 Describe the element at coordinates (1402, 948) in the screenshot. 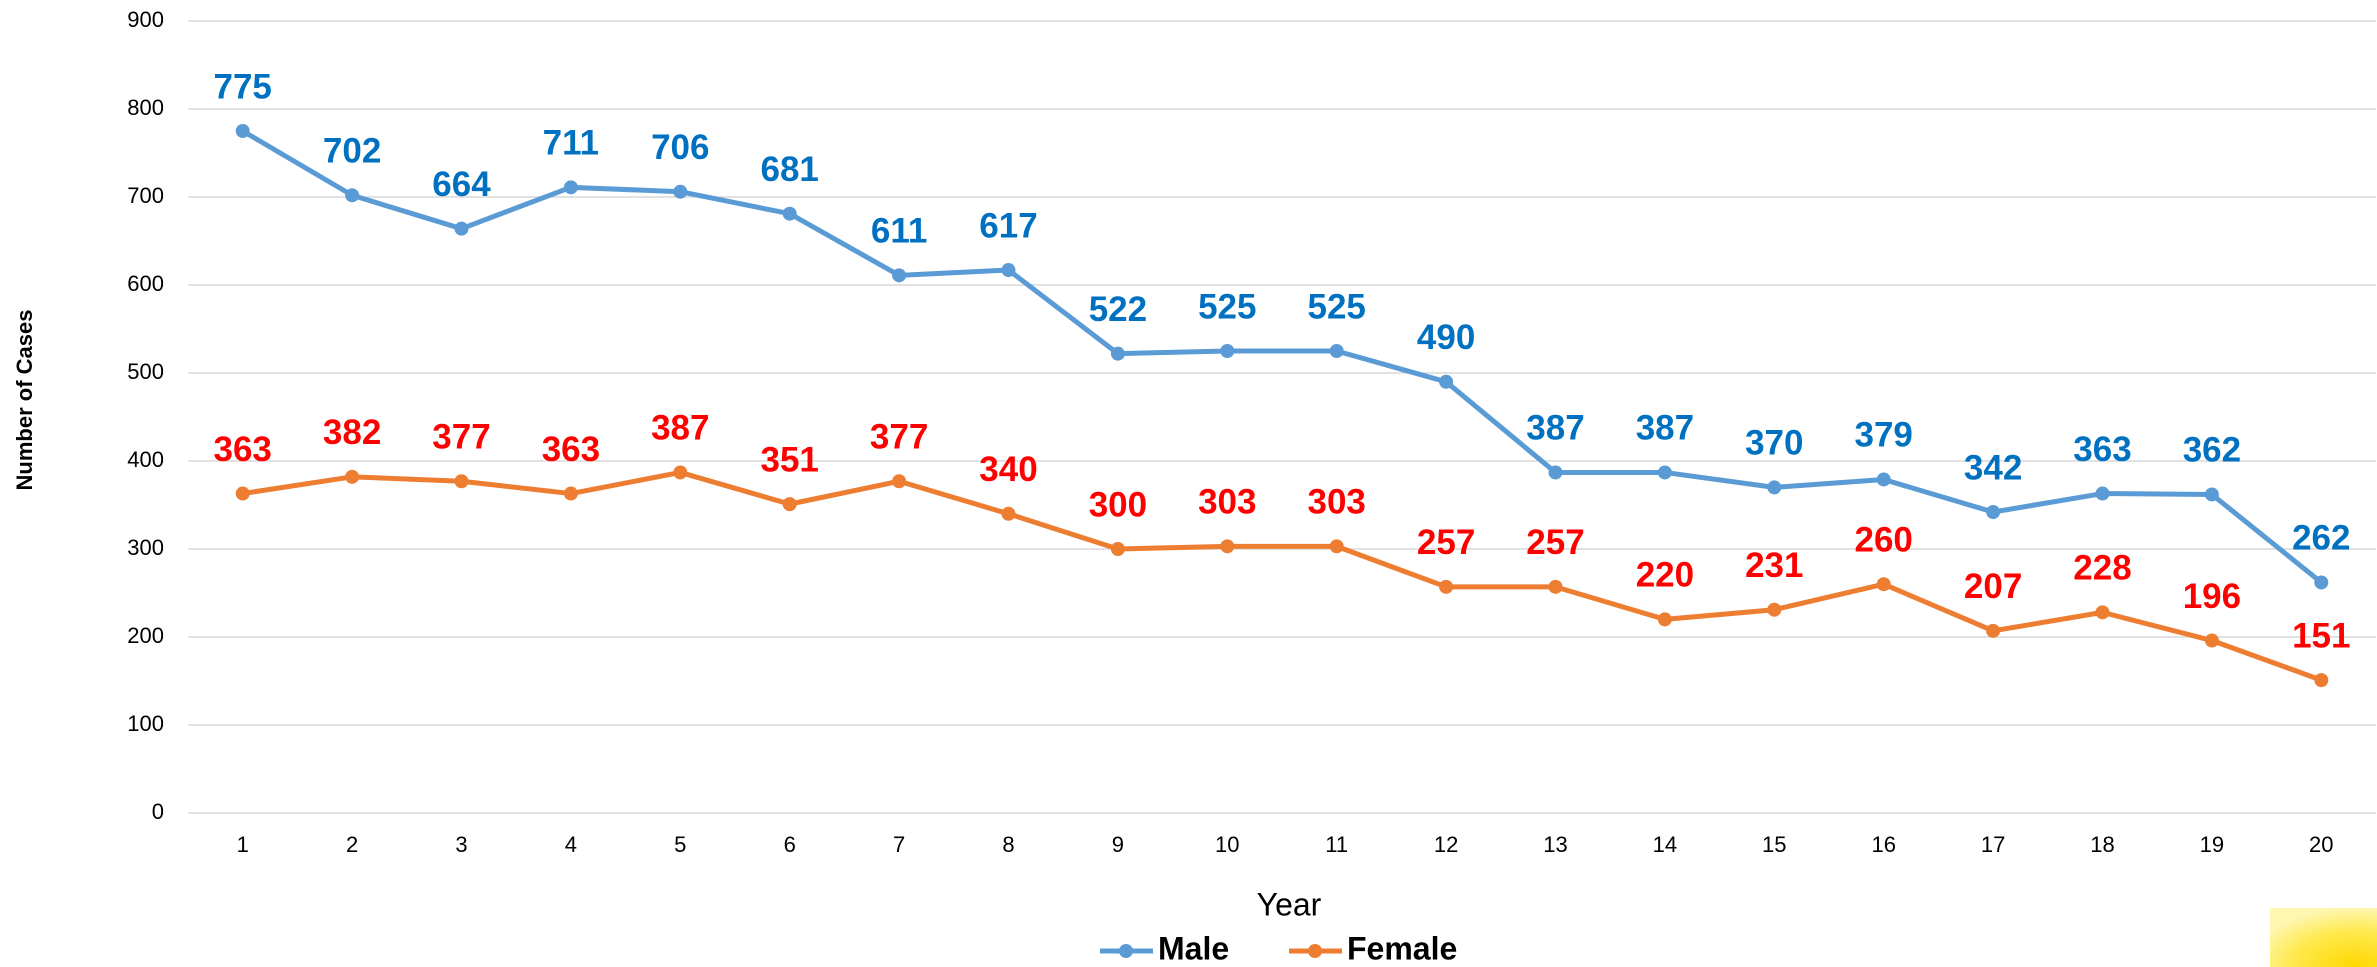

I see `legend-label: Female` at that location.